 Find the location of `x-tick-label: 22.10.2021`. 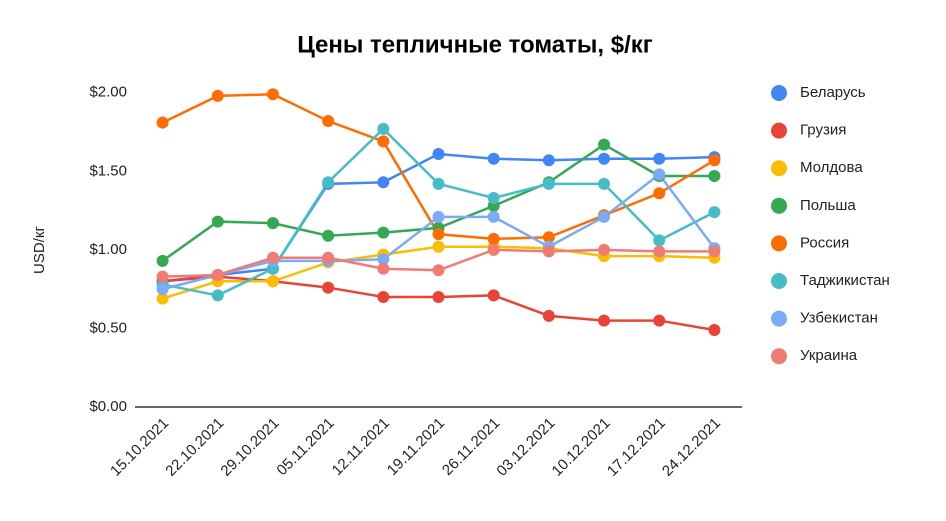

x-tick-label: 22.10.2021 is located at coordinates (194, 447).